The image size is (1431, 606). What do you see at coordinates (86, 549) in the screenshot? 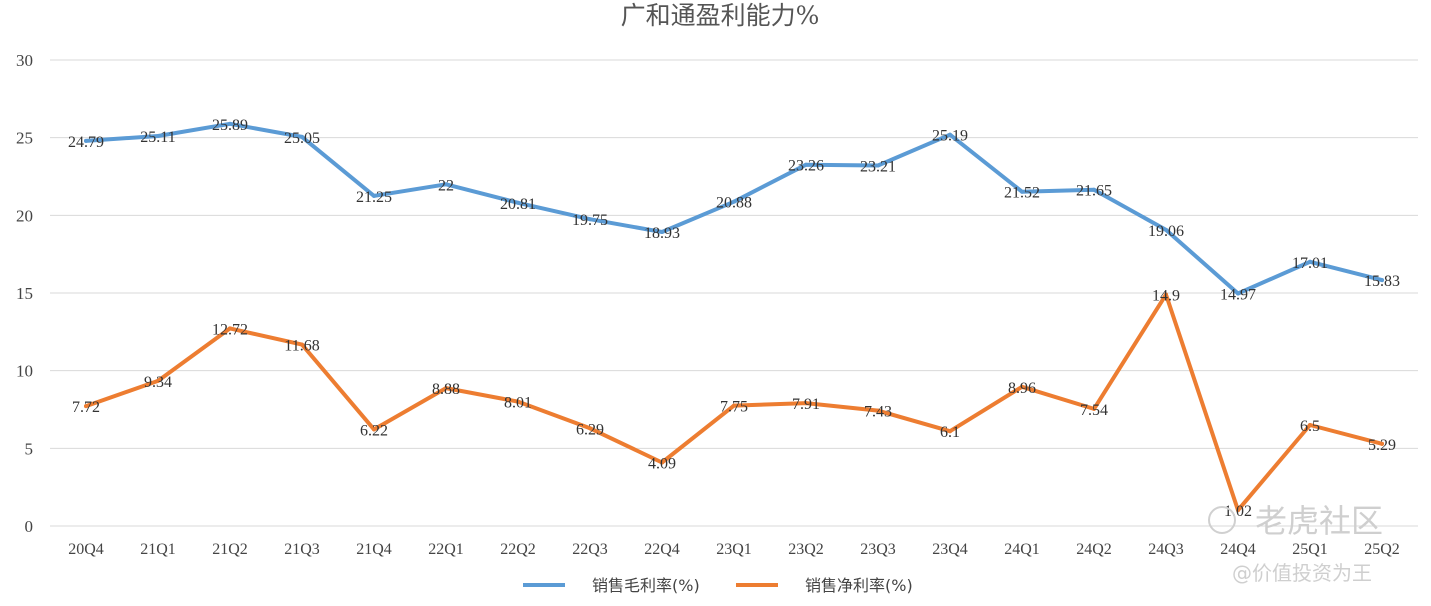
I see `x-tick-label: 20Q4` at bounding box center [86, 549].